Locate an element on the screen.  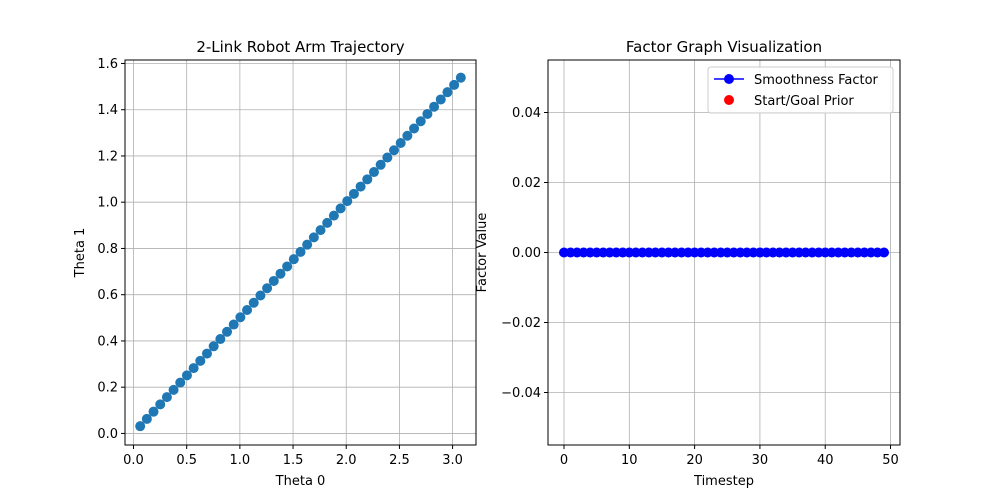
trajectory-y-tick-label: 0.0 is located at coordinates (107, 434).